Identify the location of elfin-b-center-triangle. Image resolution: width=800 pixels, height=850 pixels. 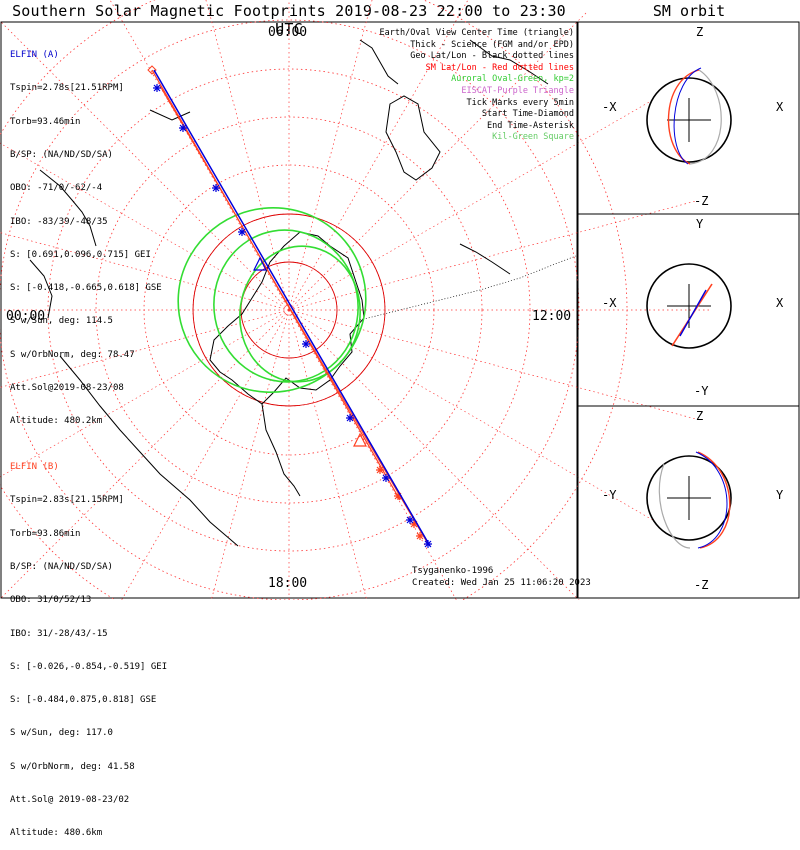
(360, 439).